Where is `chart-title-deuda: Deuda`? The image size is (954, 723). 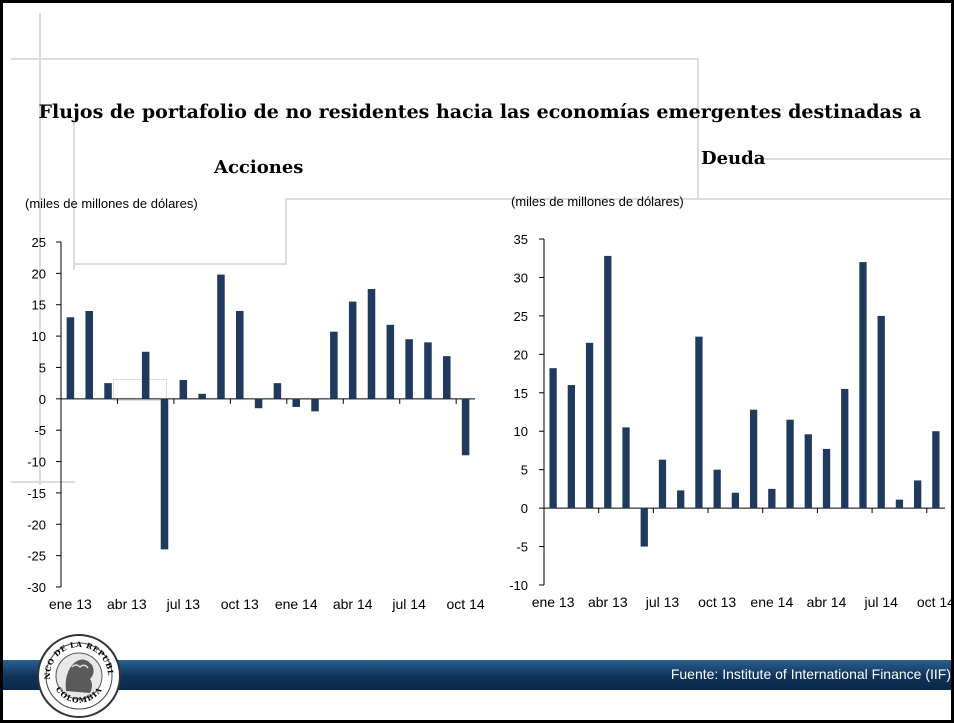 chart-title-deuda: Deuda is located at coordinates (733, 158).